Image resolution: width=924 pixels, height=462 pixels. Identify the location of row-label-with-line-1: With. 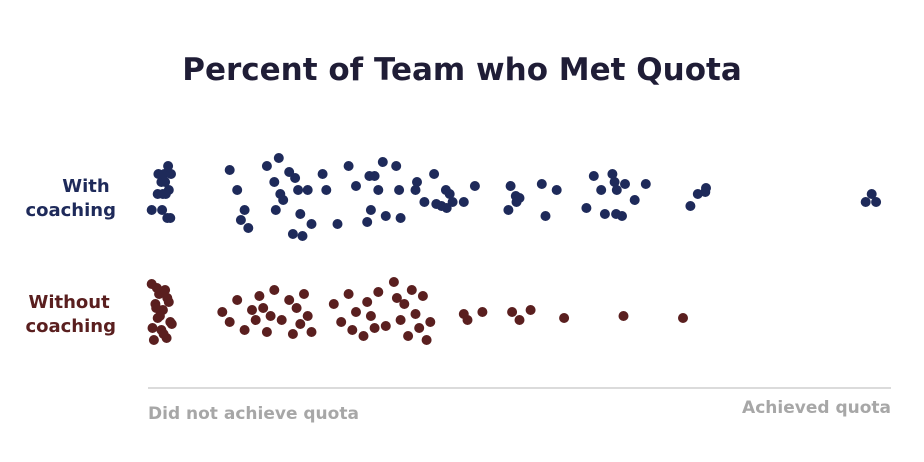
(85, 186).